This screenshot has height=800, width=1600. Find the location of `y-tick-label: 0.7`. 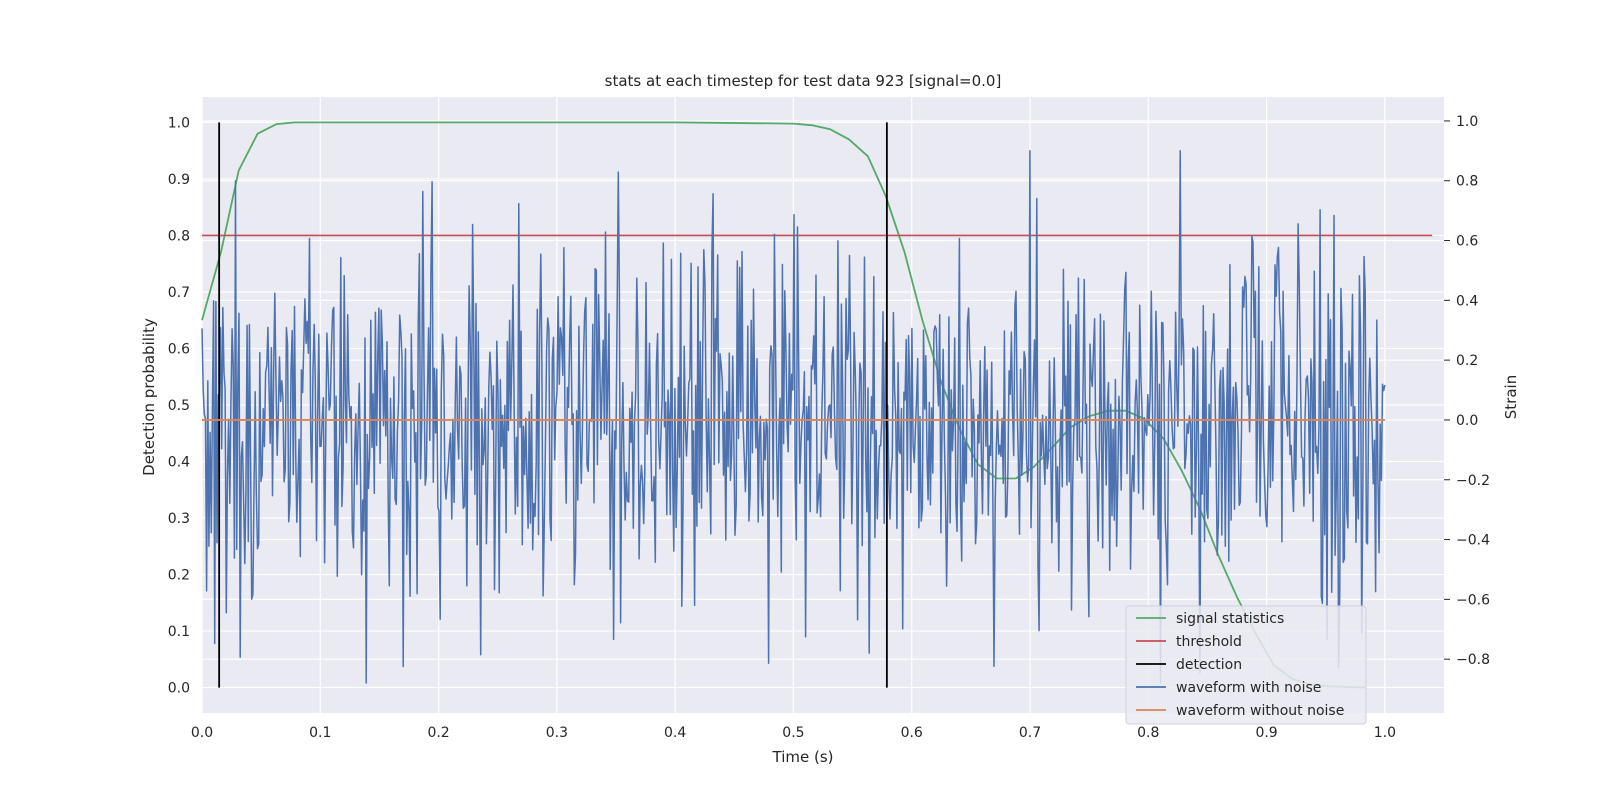

y-tick-label: 0.7 is located at coordinates (179, 293).